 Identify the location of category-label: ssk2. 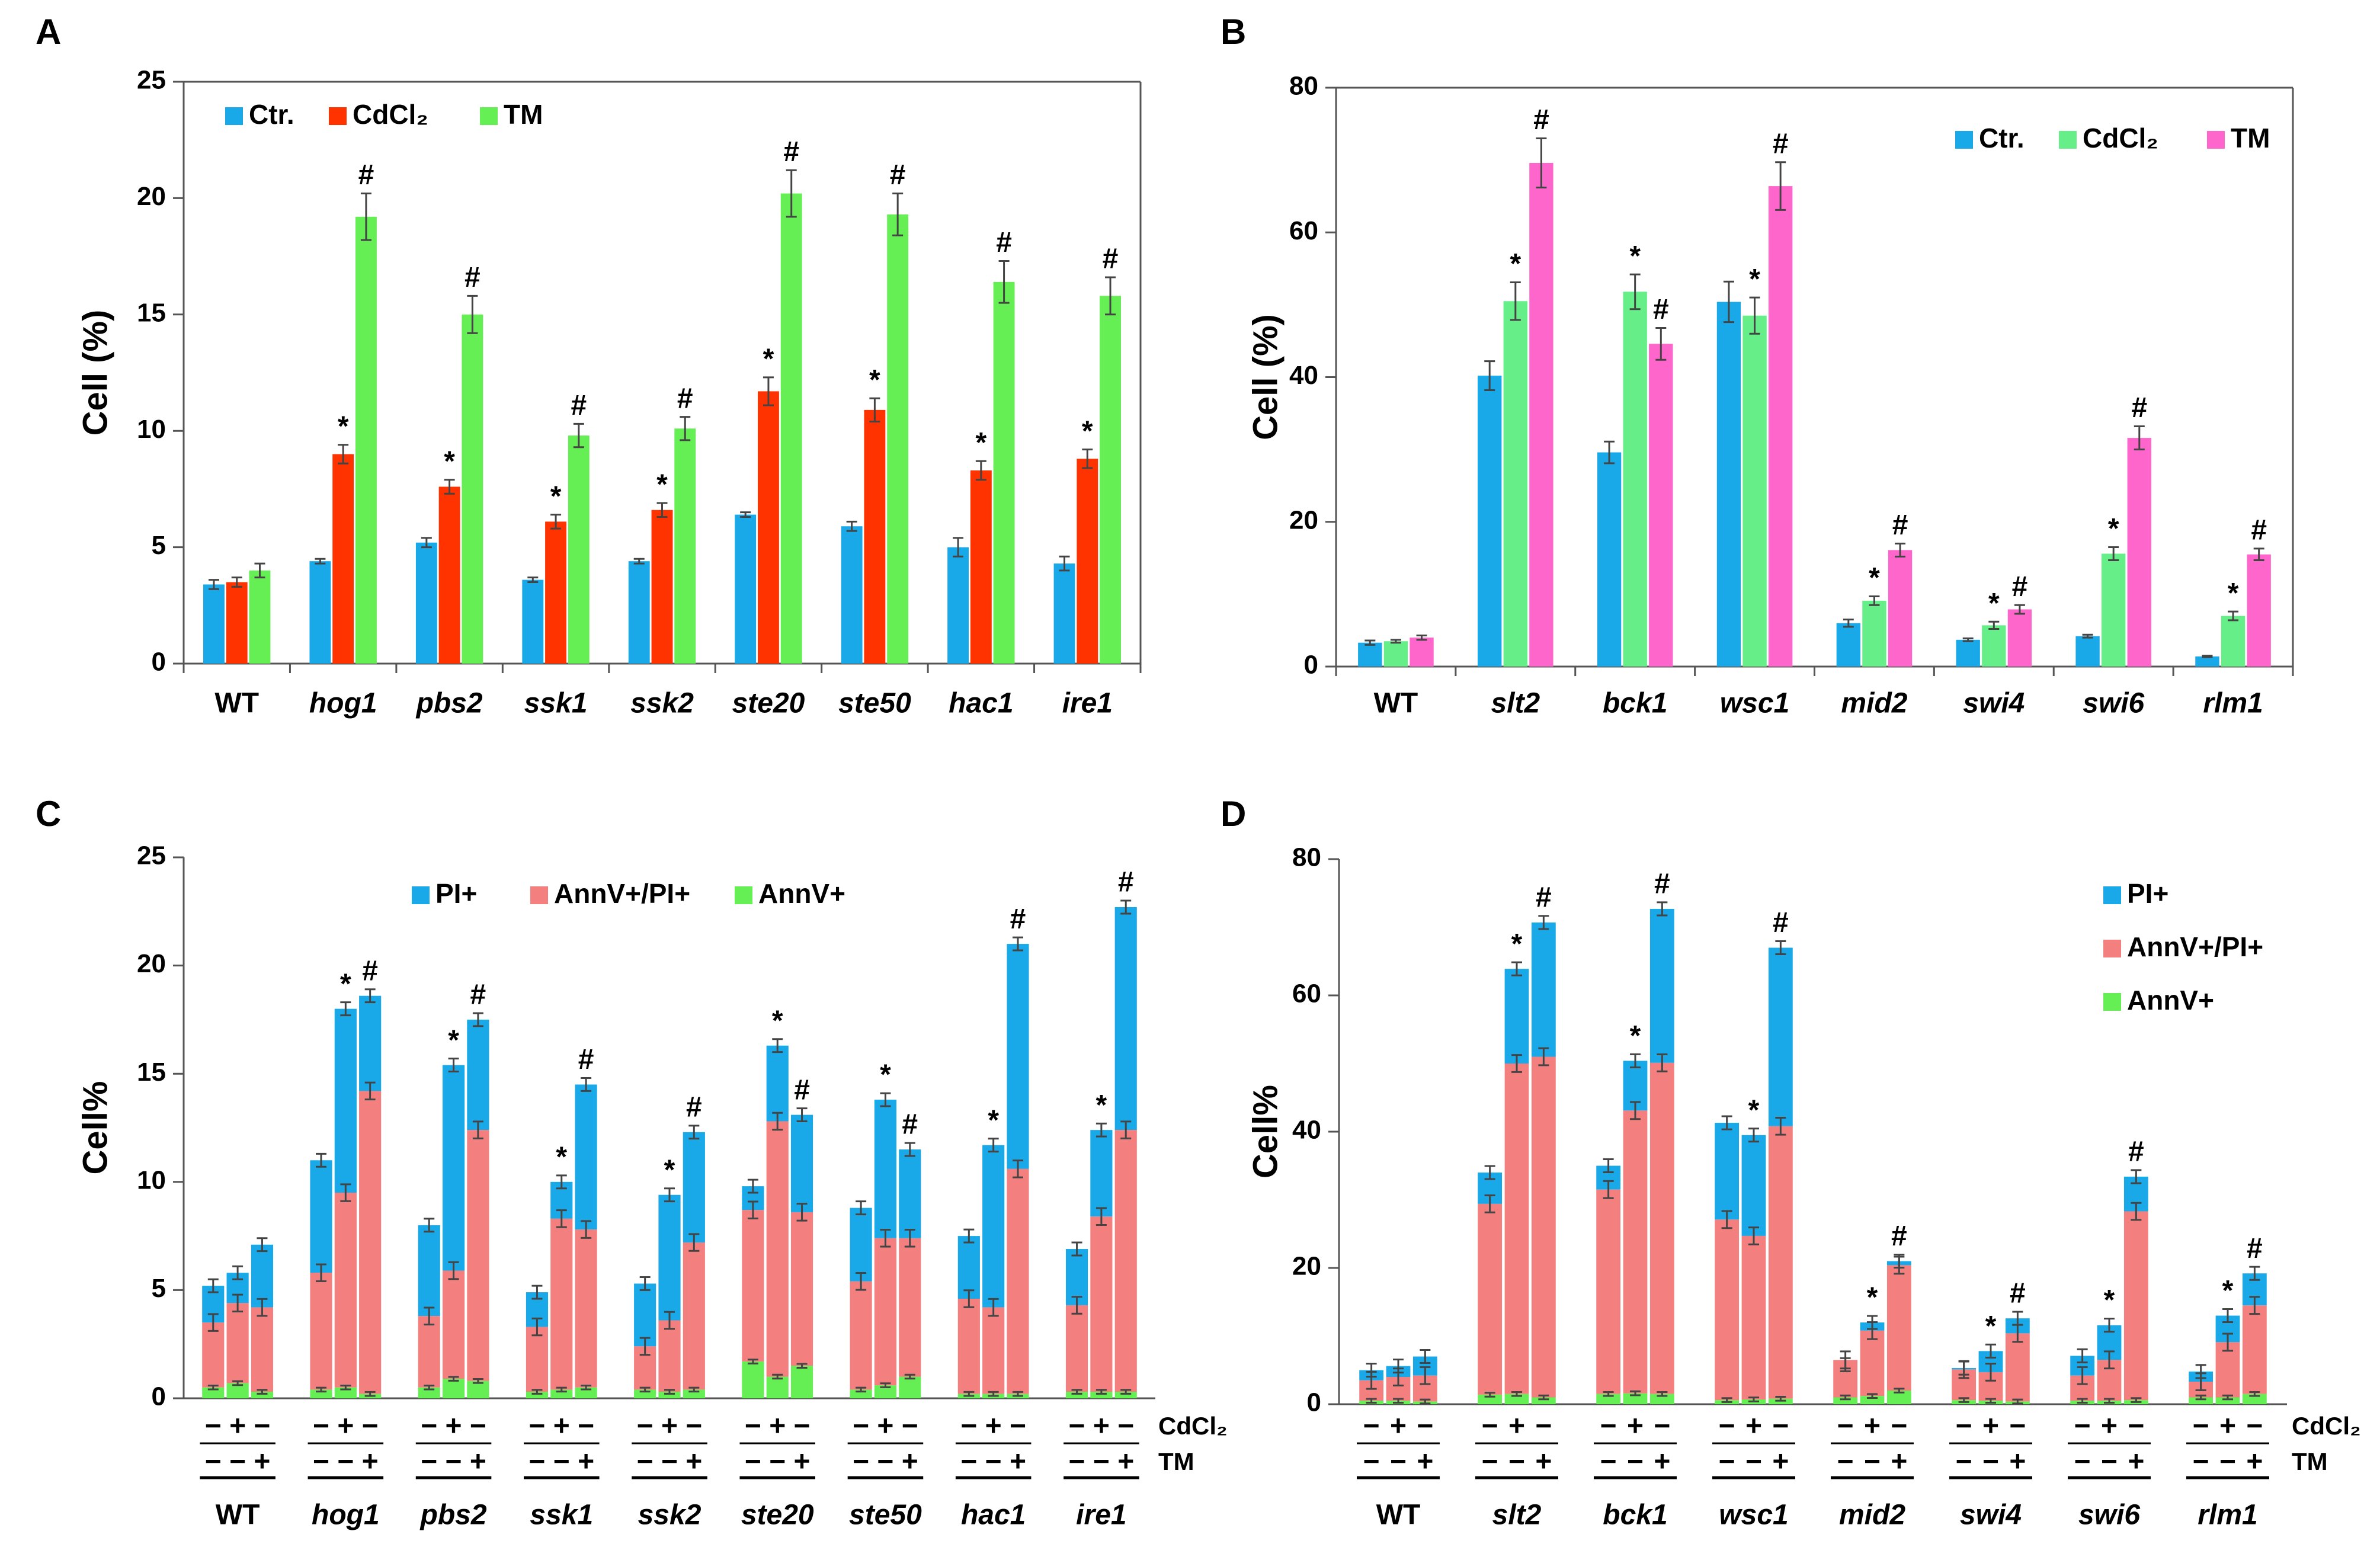
(669, 1515).